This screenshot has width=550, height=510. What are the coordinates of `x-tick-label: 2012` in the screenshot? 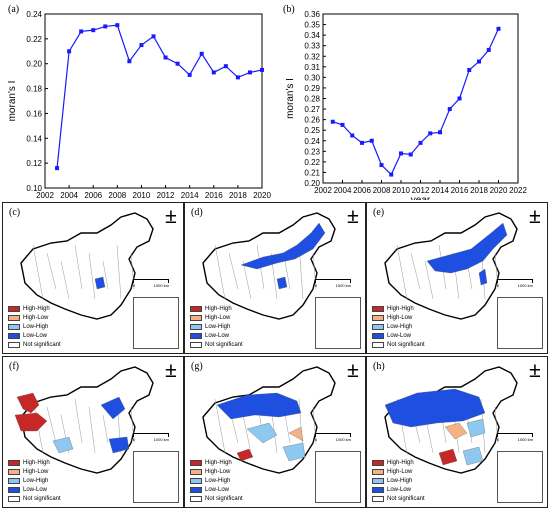 It's located at (166, 195).